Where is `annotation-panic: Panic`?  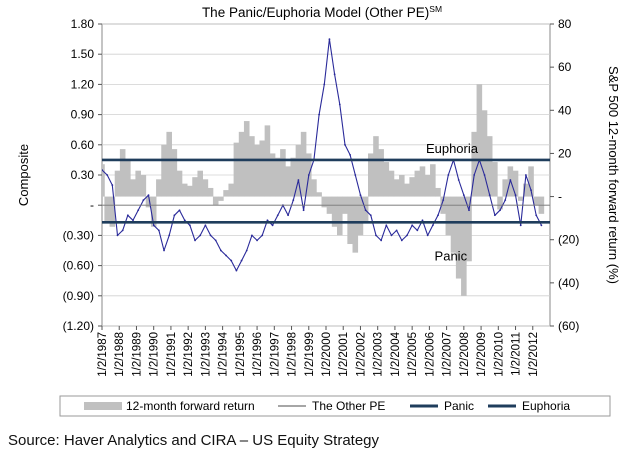
annotation-panic: Panic is located at coordinates (451, 256).